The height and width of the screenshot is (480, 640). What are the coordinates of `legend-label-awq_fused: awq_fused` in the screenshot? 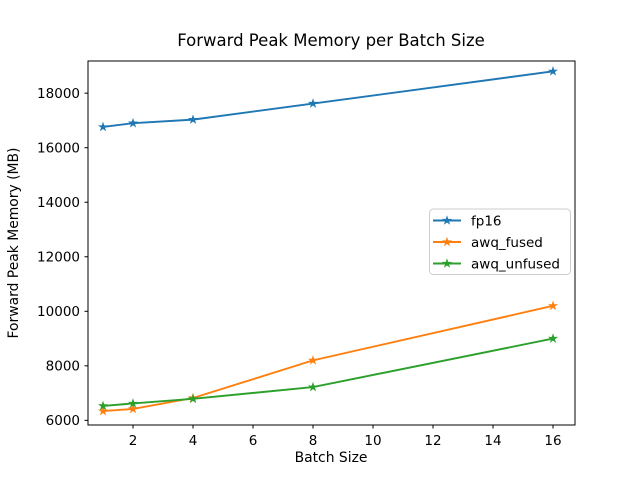 It's located at (507, 243).